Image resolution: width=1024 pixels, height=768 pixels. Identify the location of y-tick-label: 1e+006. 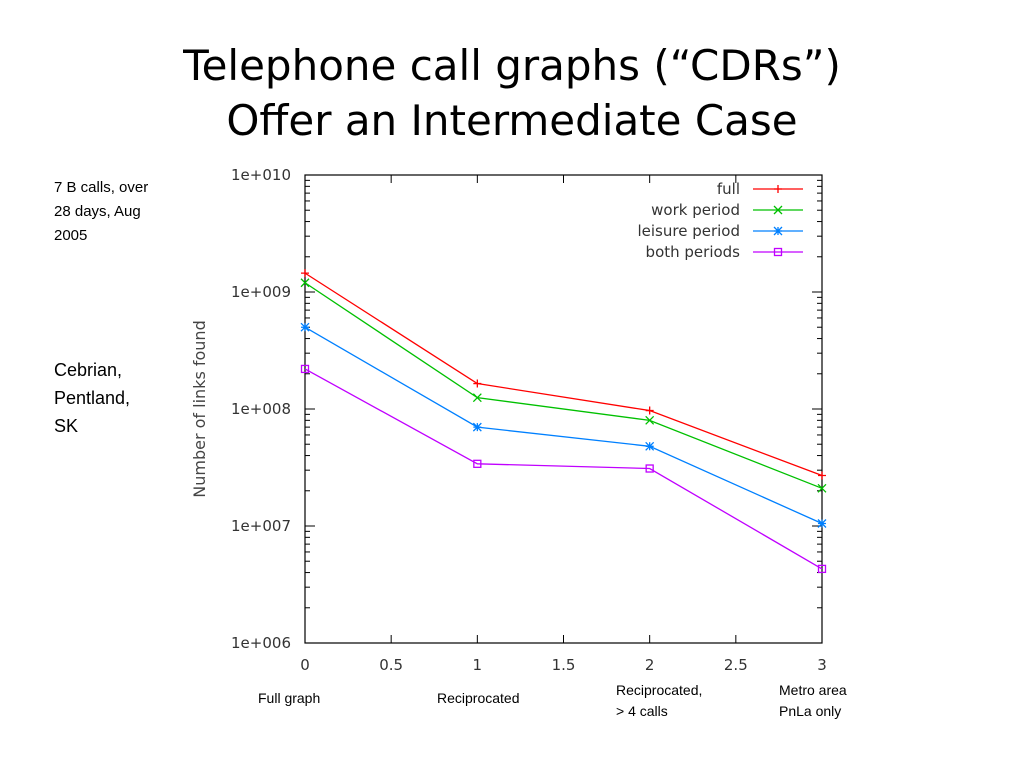
(261, 643).